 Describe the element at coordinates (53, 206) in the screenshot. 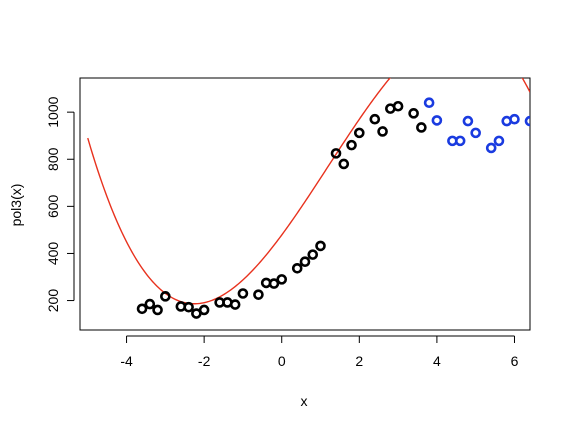

I see `y-tick-label: 600` at that location.